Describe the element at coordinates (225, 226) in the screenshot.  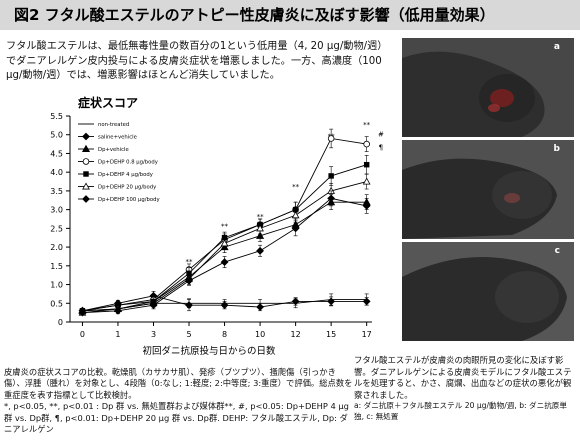
I see `annotation-1: **` at that location.